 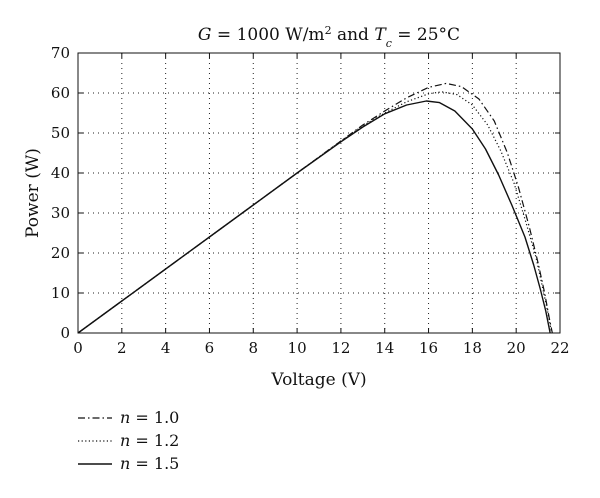 What do you see at coordinates (340, 348) in the screenshot?
I see `x-tick-label: 12` at bounding box center [340, 348].